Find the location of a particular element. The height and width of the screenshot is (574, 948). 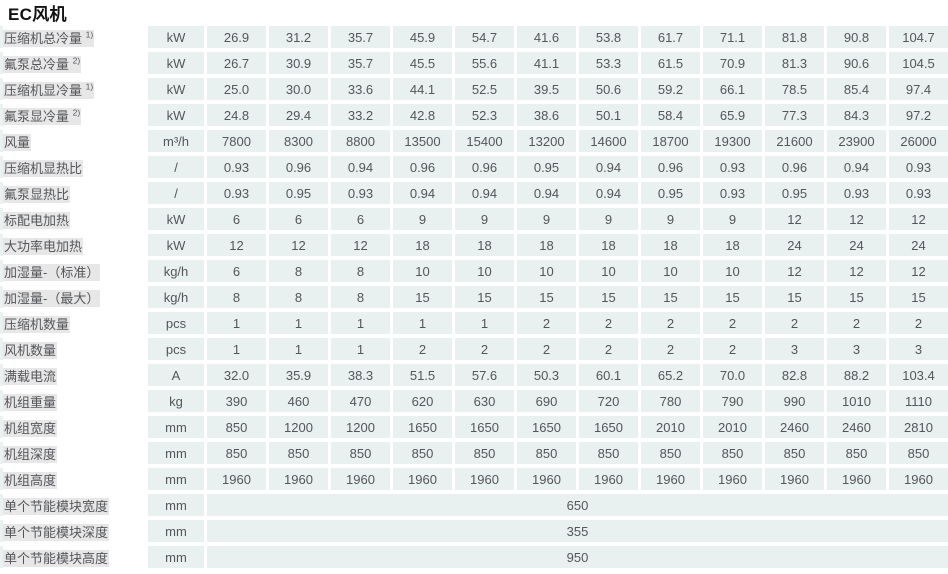

table-row: 压缩机数量 pcs 1 1 1 1 1 2 2 2 2 2 2 2 is located at coordinates (474, 323).